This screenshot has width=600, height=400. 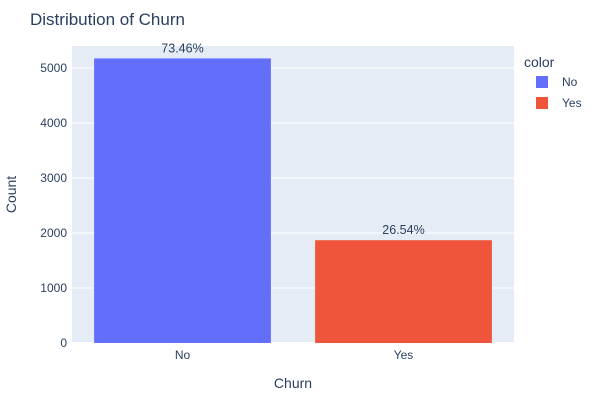 What do you see at coordinates (293, 383) in the screenshot?
I see `x-axis-title: Churn` at bounding box center [293, 383].